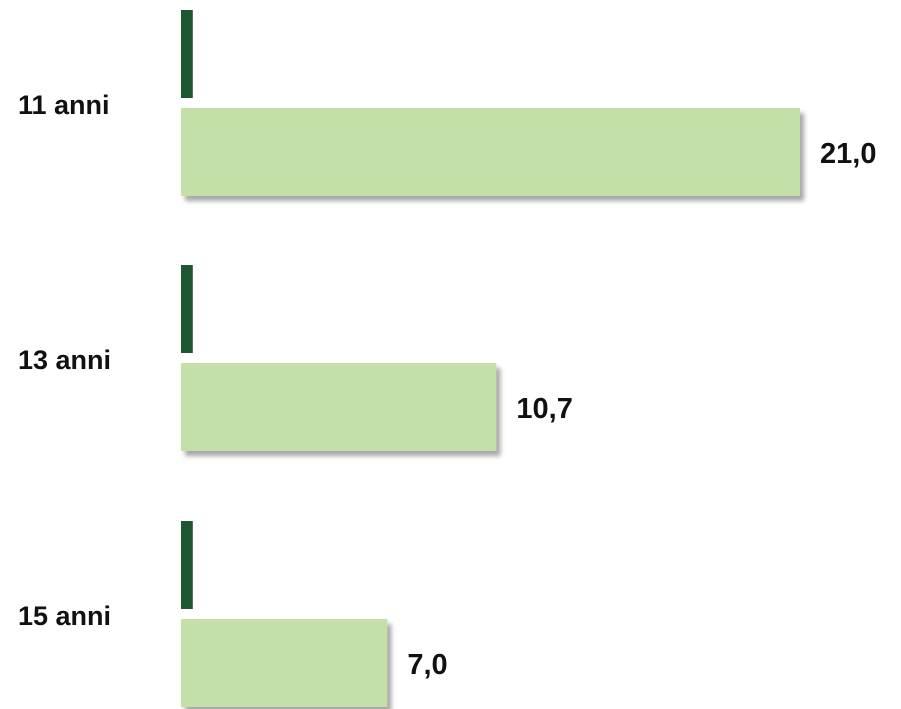 This screenshot has height=709, width=901. What do you see at coordinates (64, 360) in the screenshot?
I see `category-label-2: 13 anni` at bounding box center [64, 360].